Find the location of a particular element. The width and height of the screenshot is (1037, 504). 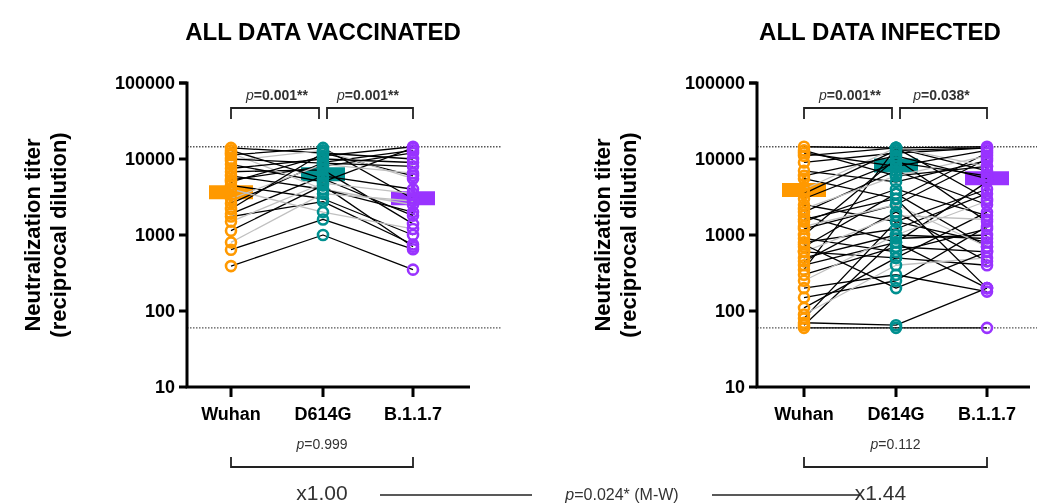

chart-title: ALL DATA VACCINATED is located at coordinates (323, 31).